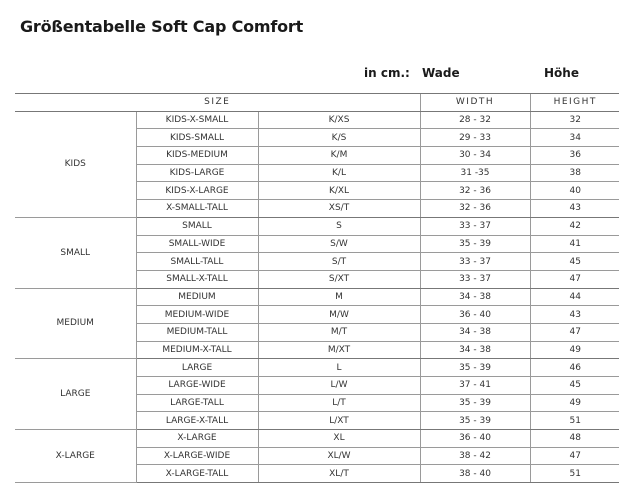 The height and width of the screenshot is (500, 619). What do you see at coordinates (75, 324) in the screenshot?
I see `size-group-label: MEDIUM` at bounding box center [75, 324].